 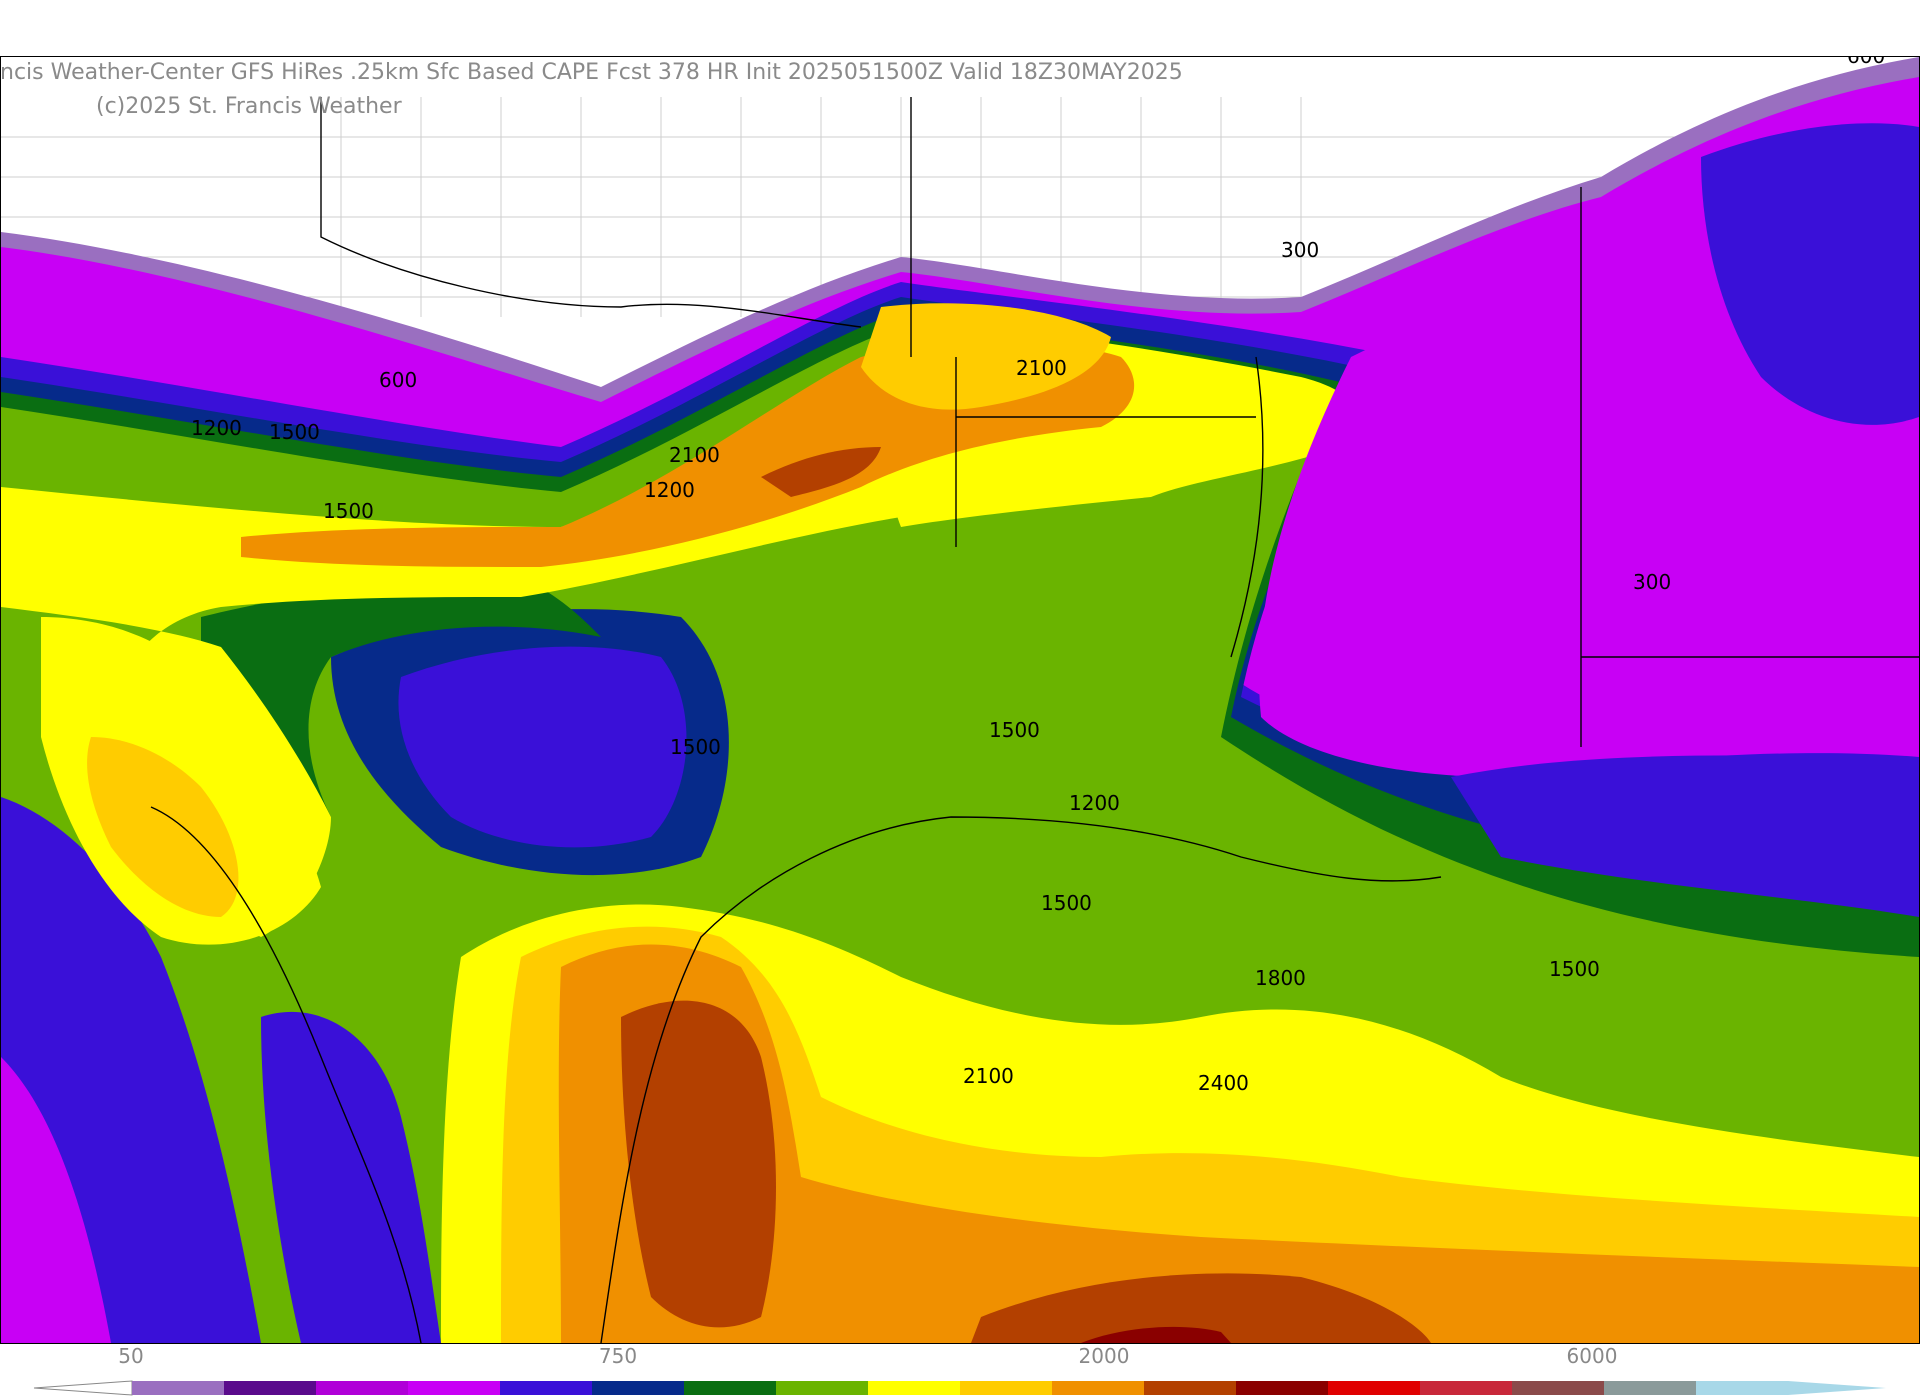 I want to click on brown-north-core, so click(x=821, y=472).